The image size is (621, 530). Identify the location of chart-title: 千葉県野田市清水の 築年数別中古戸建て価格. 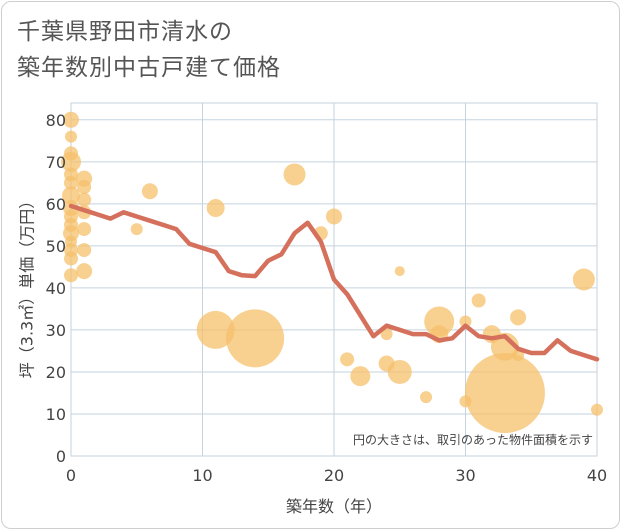
(149, 50).